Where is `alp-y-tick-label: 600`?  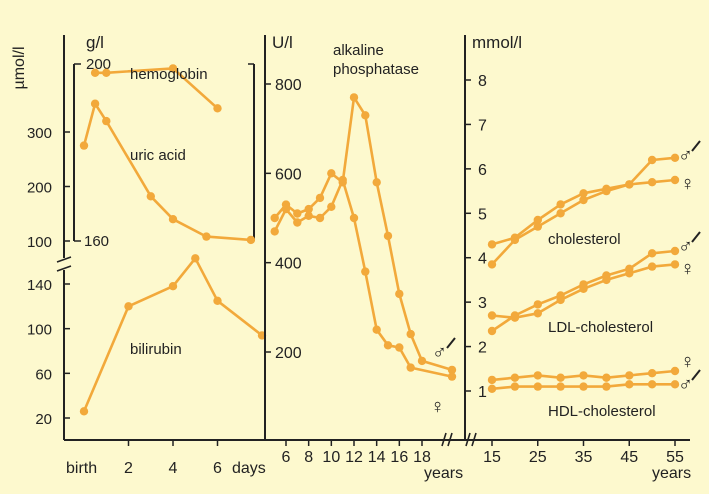
alp-y-tick-label: 600 is located at coordinates (288, 174).